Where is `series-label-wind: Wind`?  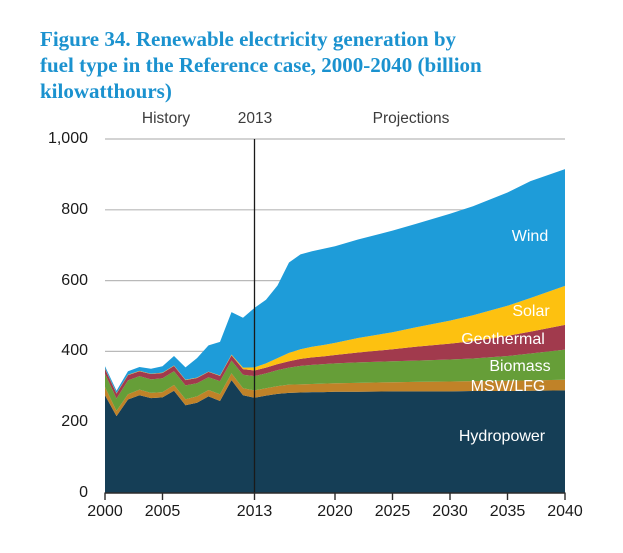
series-label-wind: Wind is located at coordinates (530, 236).